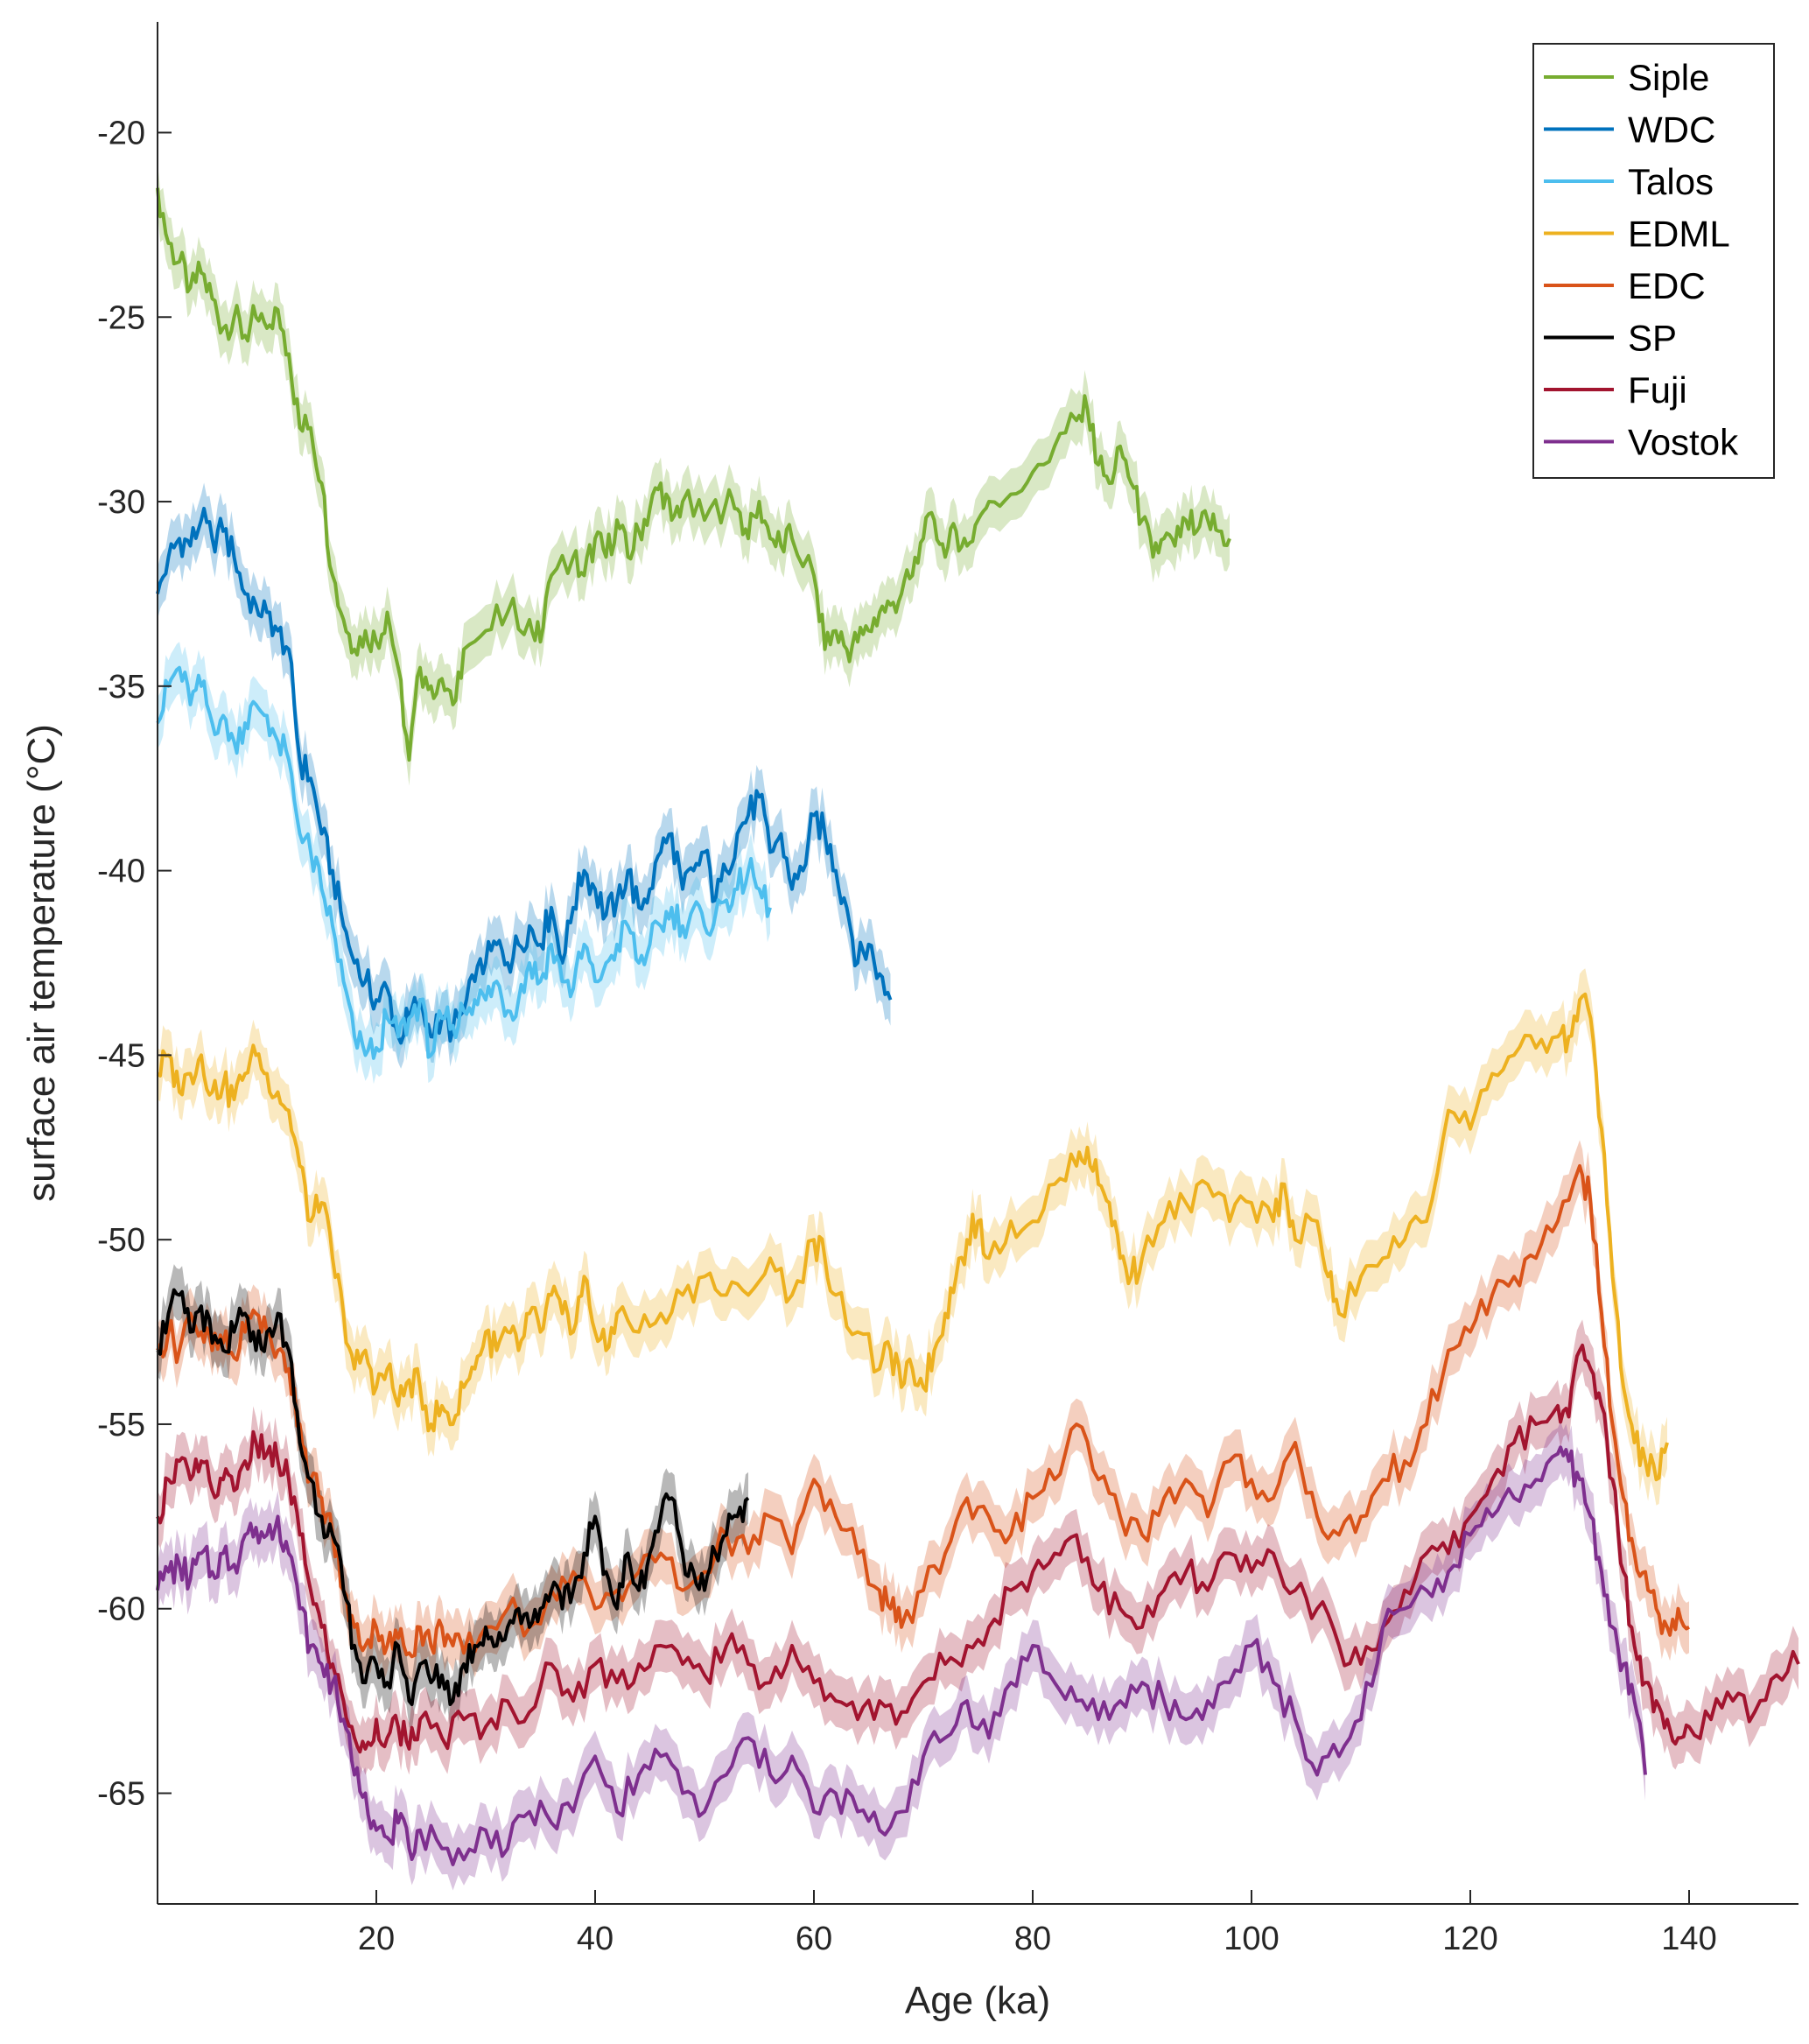 The width and height of the screenshot is (1809, 2044). Describe the element at coordinates (1657, 390) in the screenshot. I see `legend-label-fuji: Fuji` at that location.